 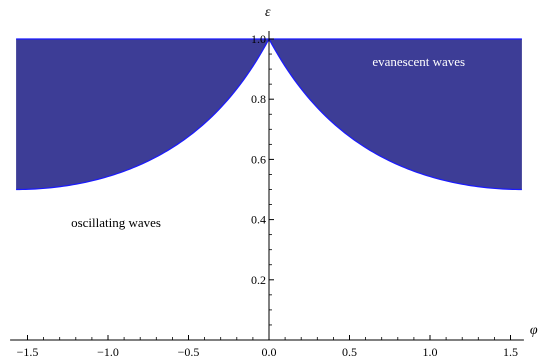 What do you see at coordinates (116, 222) in the screenshot?
I see `oscillating-waves-label: oscillating waves` at bounding box center [116, 222].